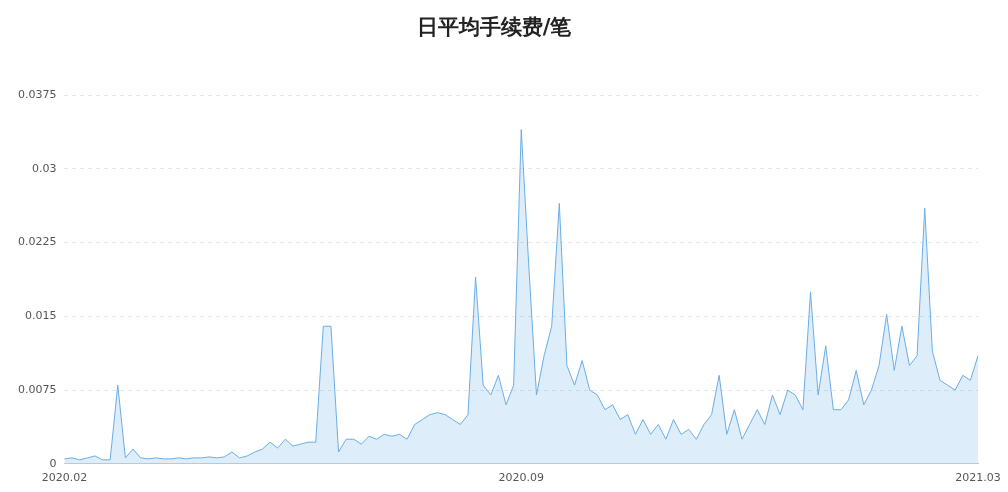 The image size is (1008, 492). Describe the element at coordinates (37, 389) in the screenshot. I see `y-tick-label: 0.0075` at that location.